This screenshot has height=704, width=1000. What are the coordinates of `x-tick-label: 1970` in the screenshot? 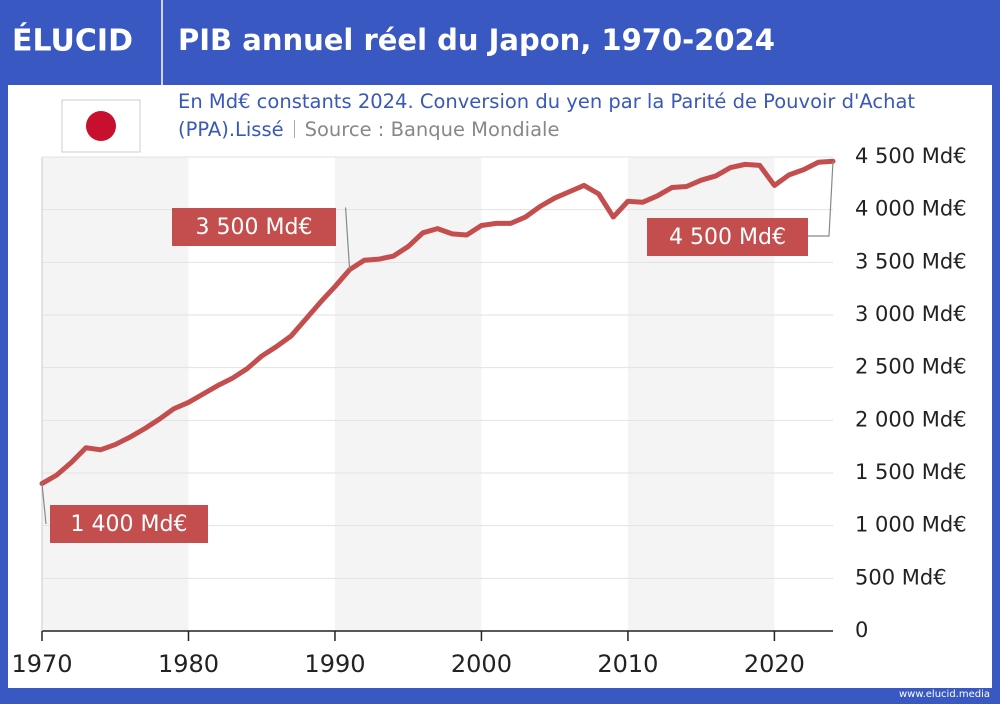 It's located at (41, 664).